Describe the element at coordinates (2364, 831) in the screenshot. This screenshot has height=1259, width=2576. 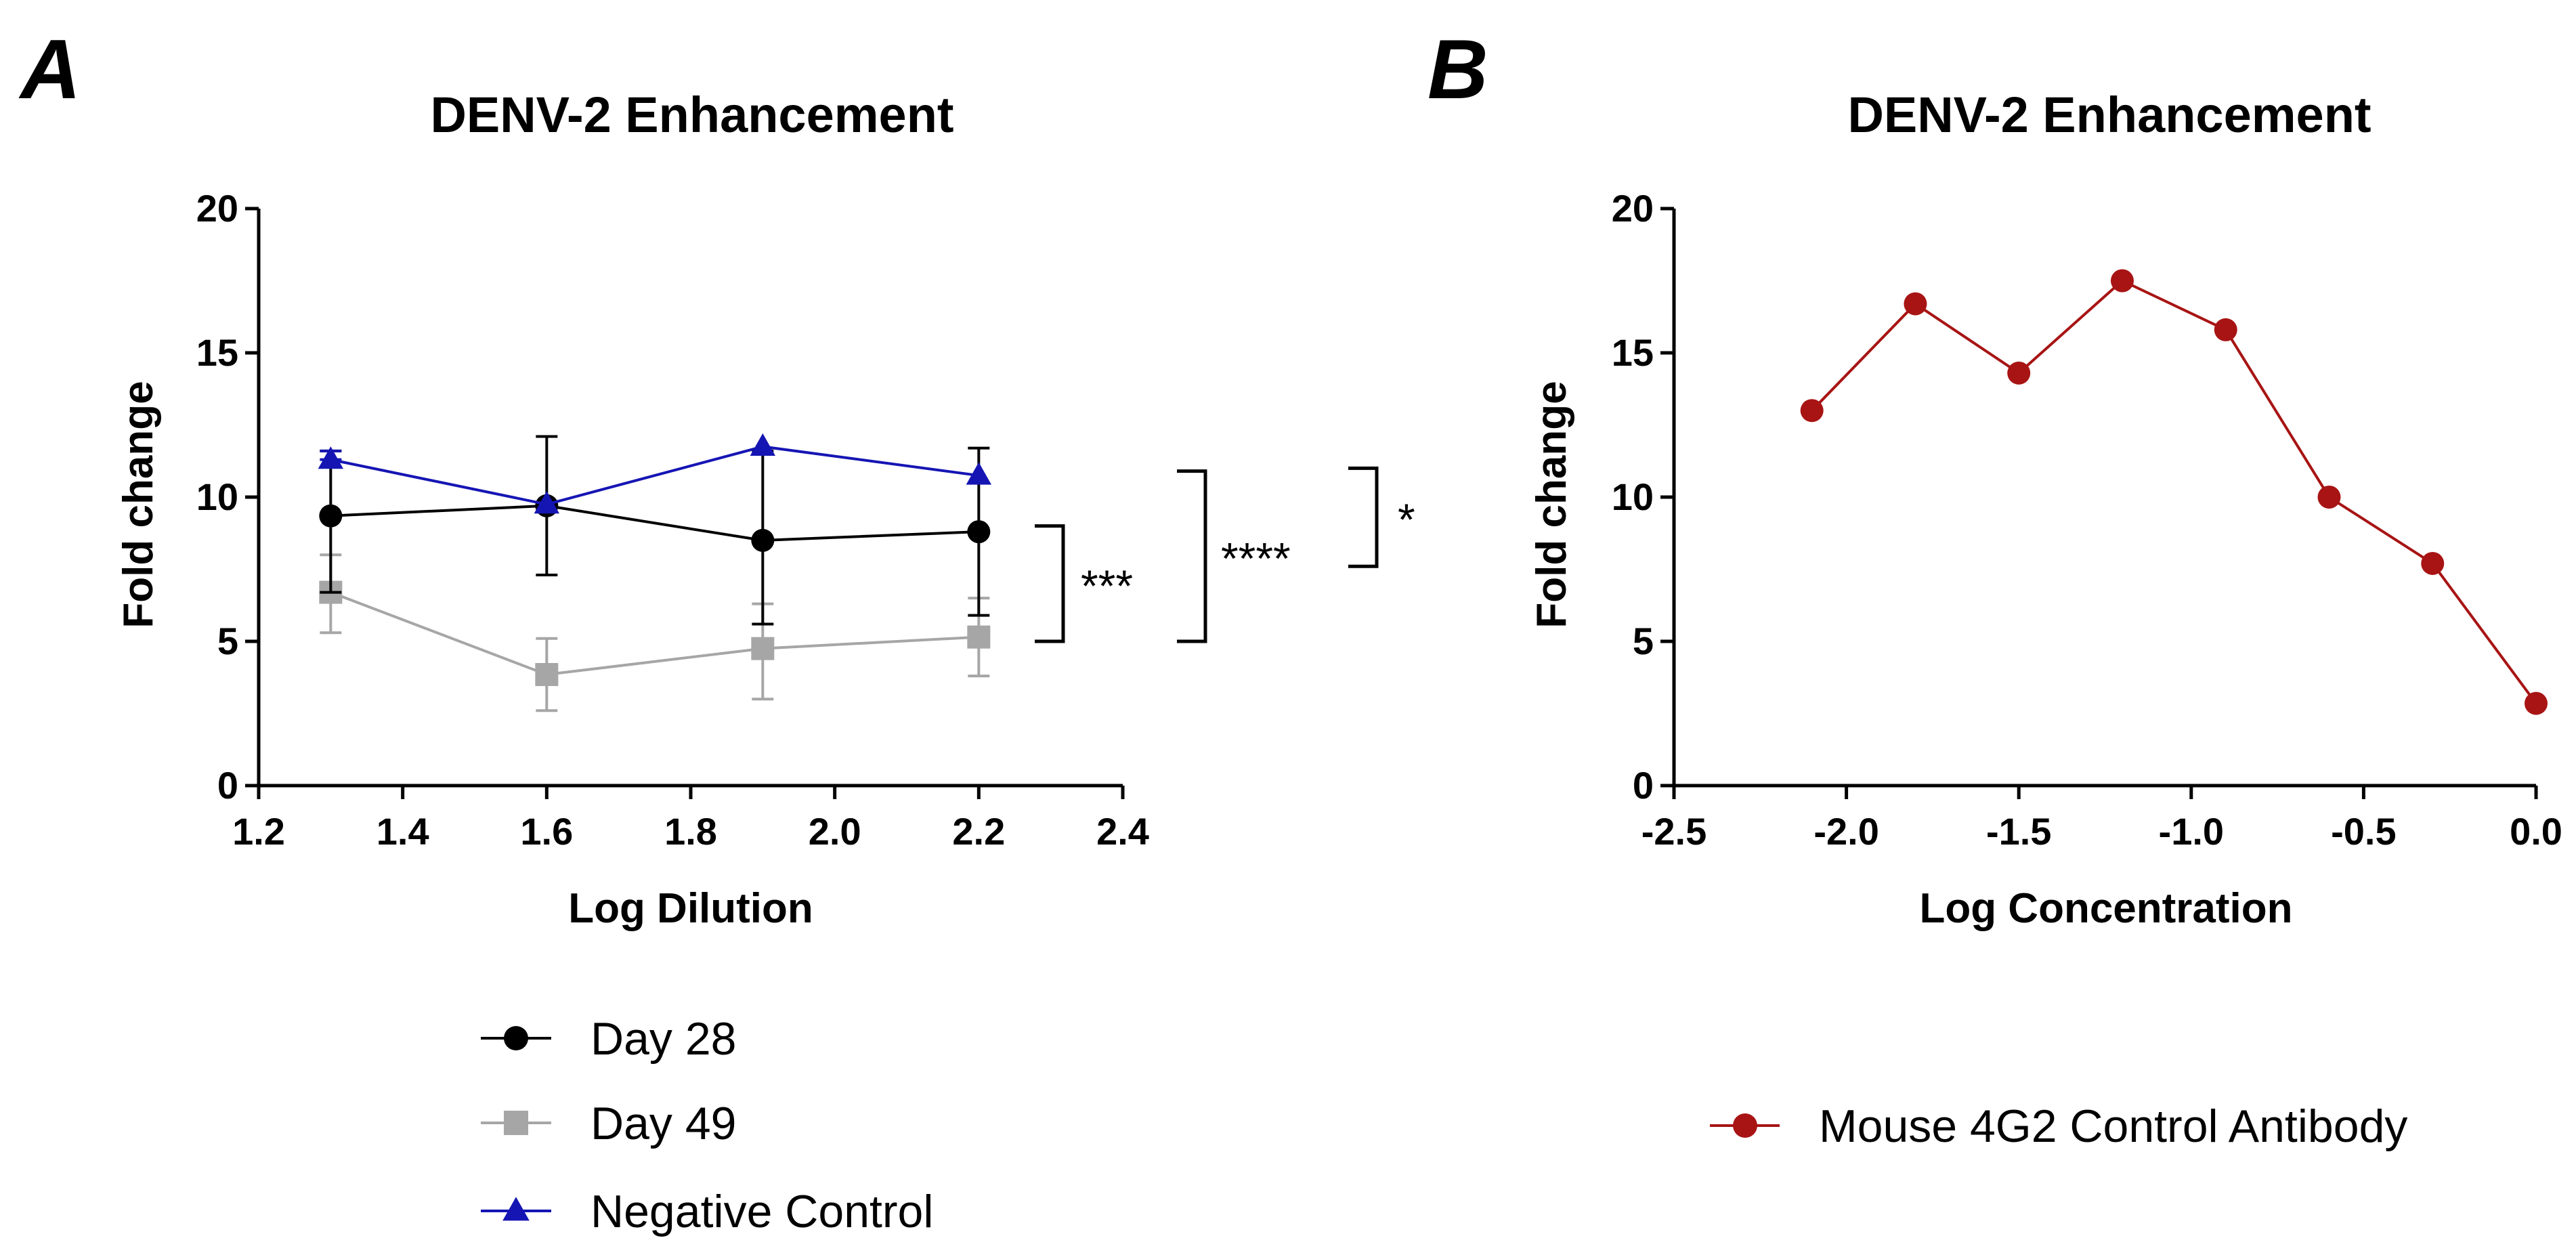
I see `panel-b-x-tick-label: -0.5` at that location.